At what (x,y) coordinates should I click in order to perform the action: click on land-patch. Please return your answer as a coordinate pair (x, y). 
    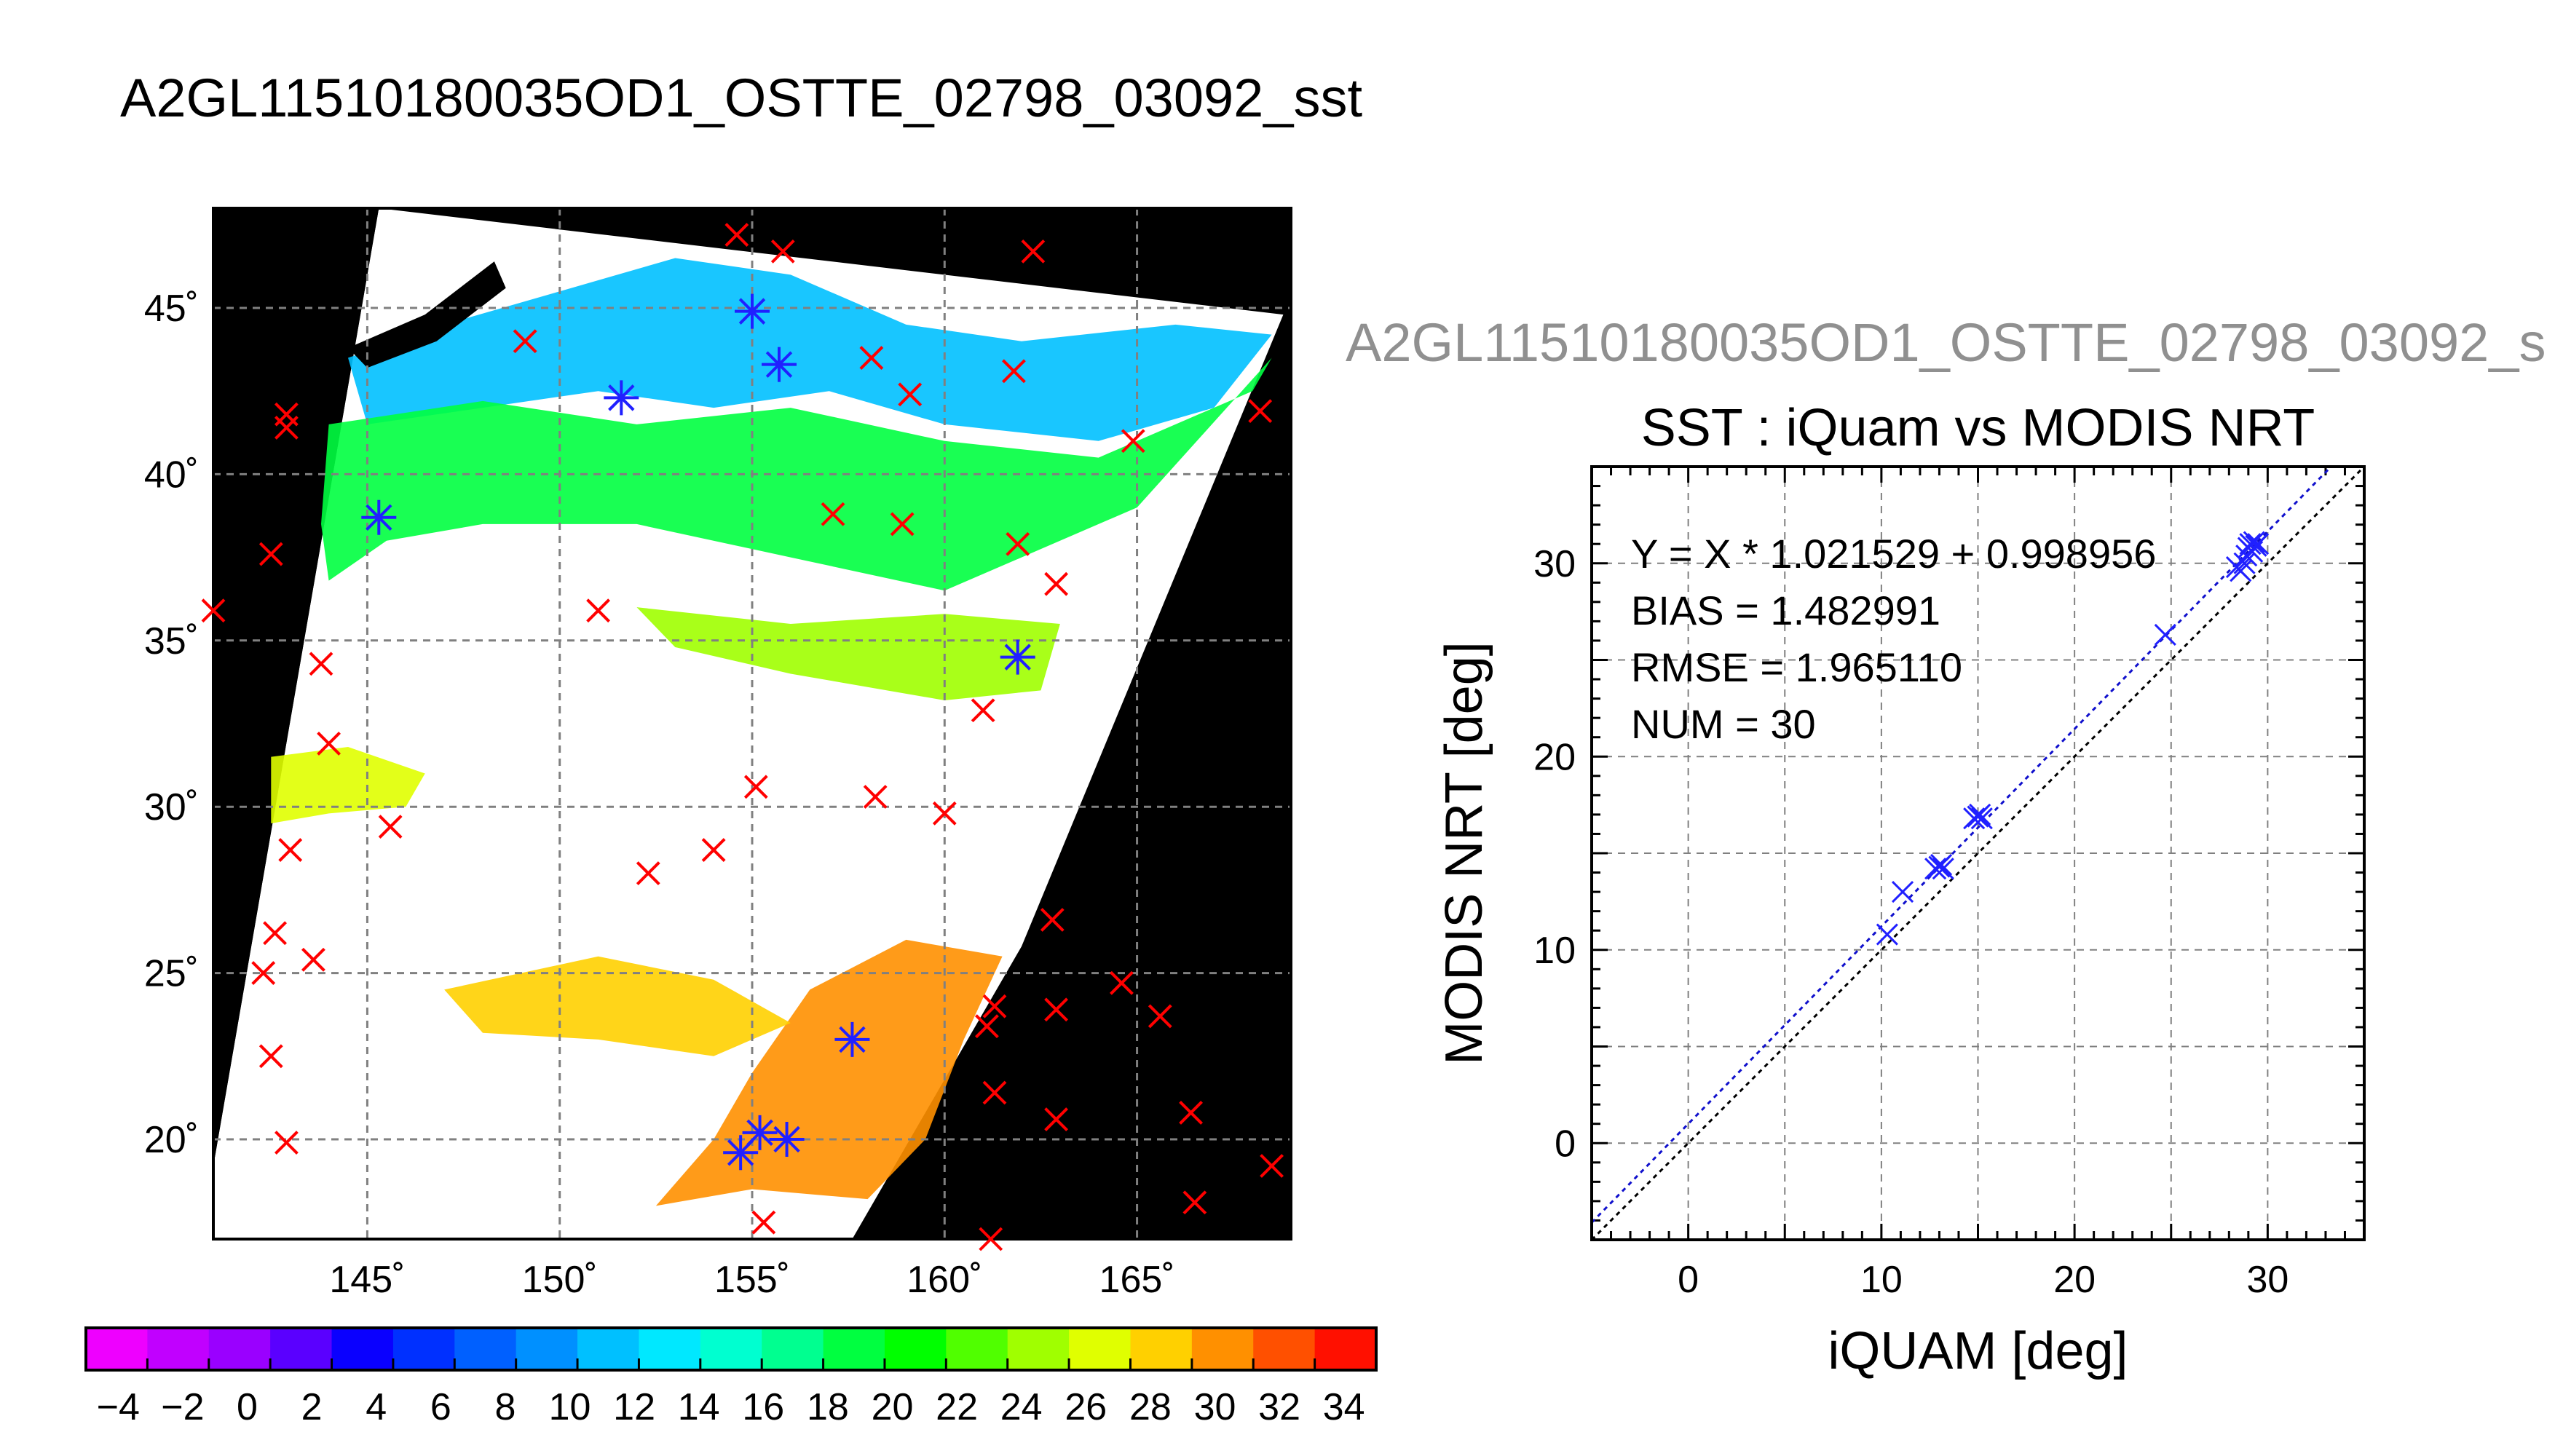
    Looking at the image, I should click on (427, 314).